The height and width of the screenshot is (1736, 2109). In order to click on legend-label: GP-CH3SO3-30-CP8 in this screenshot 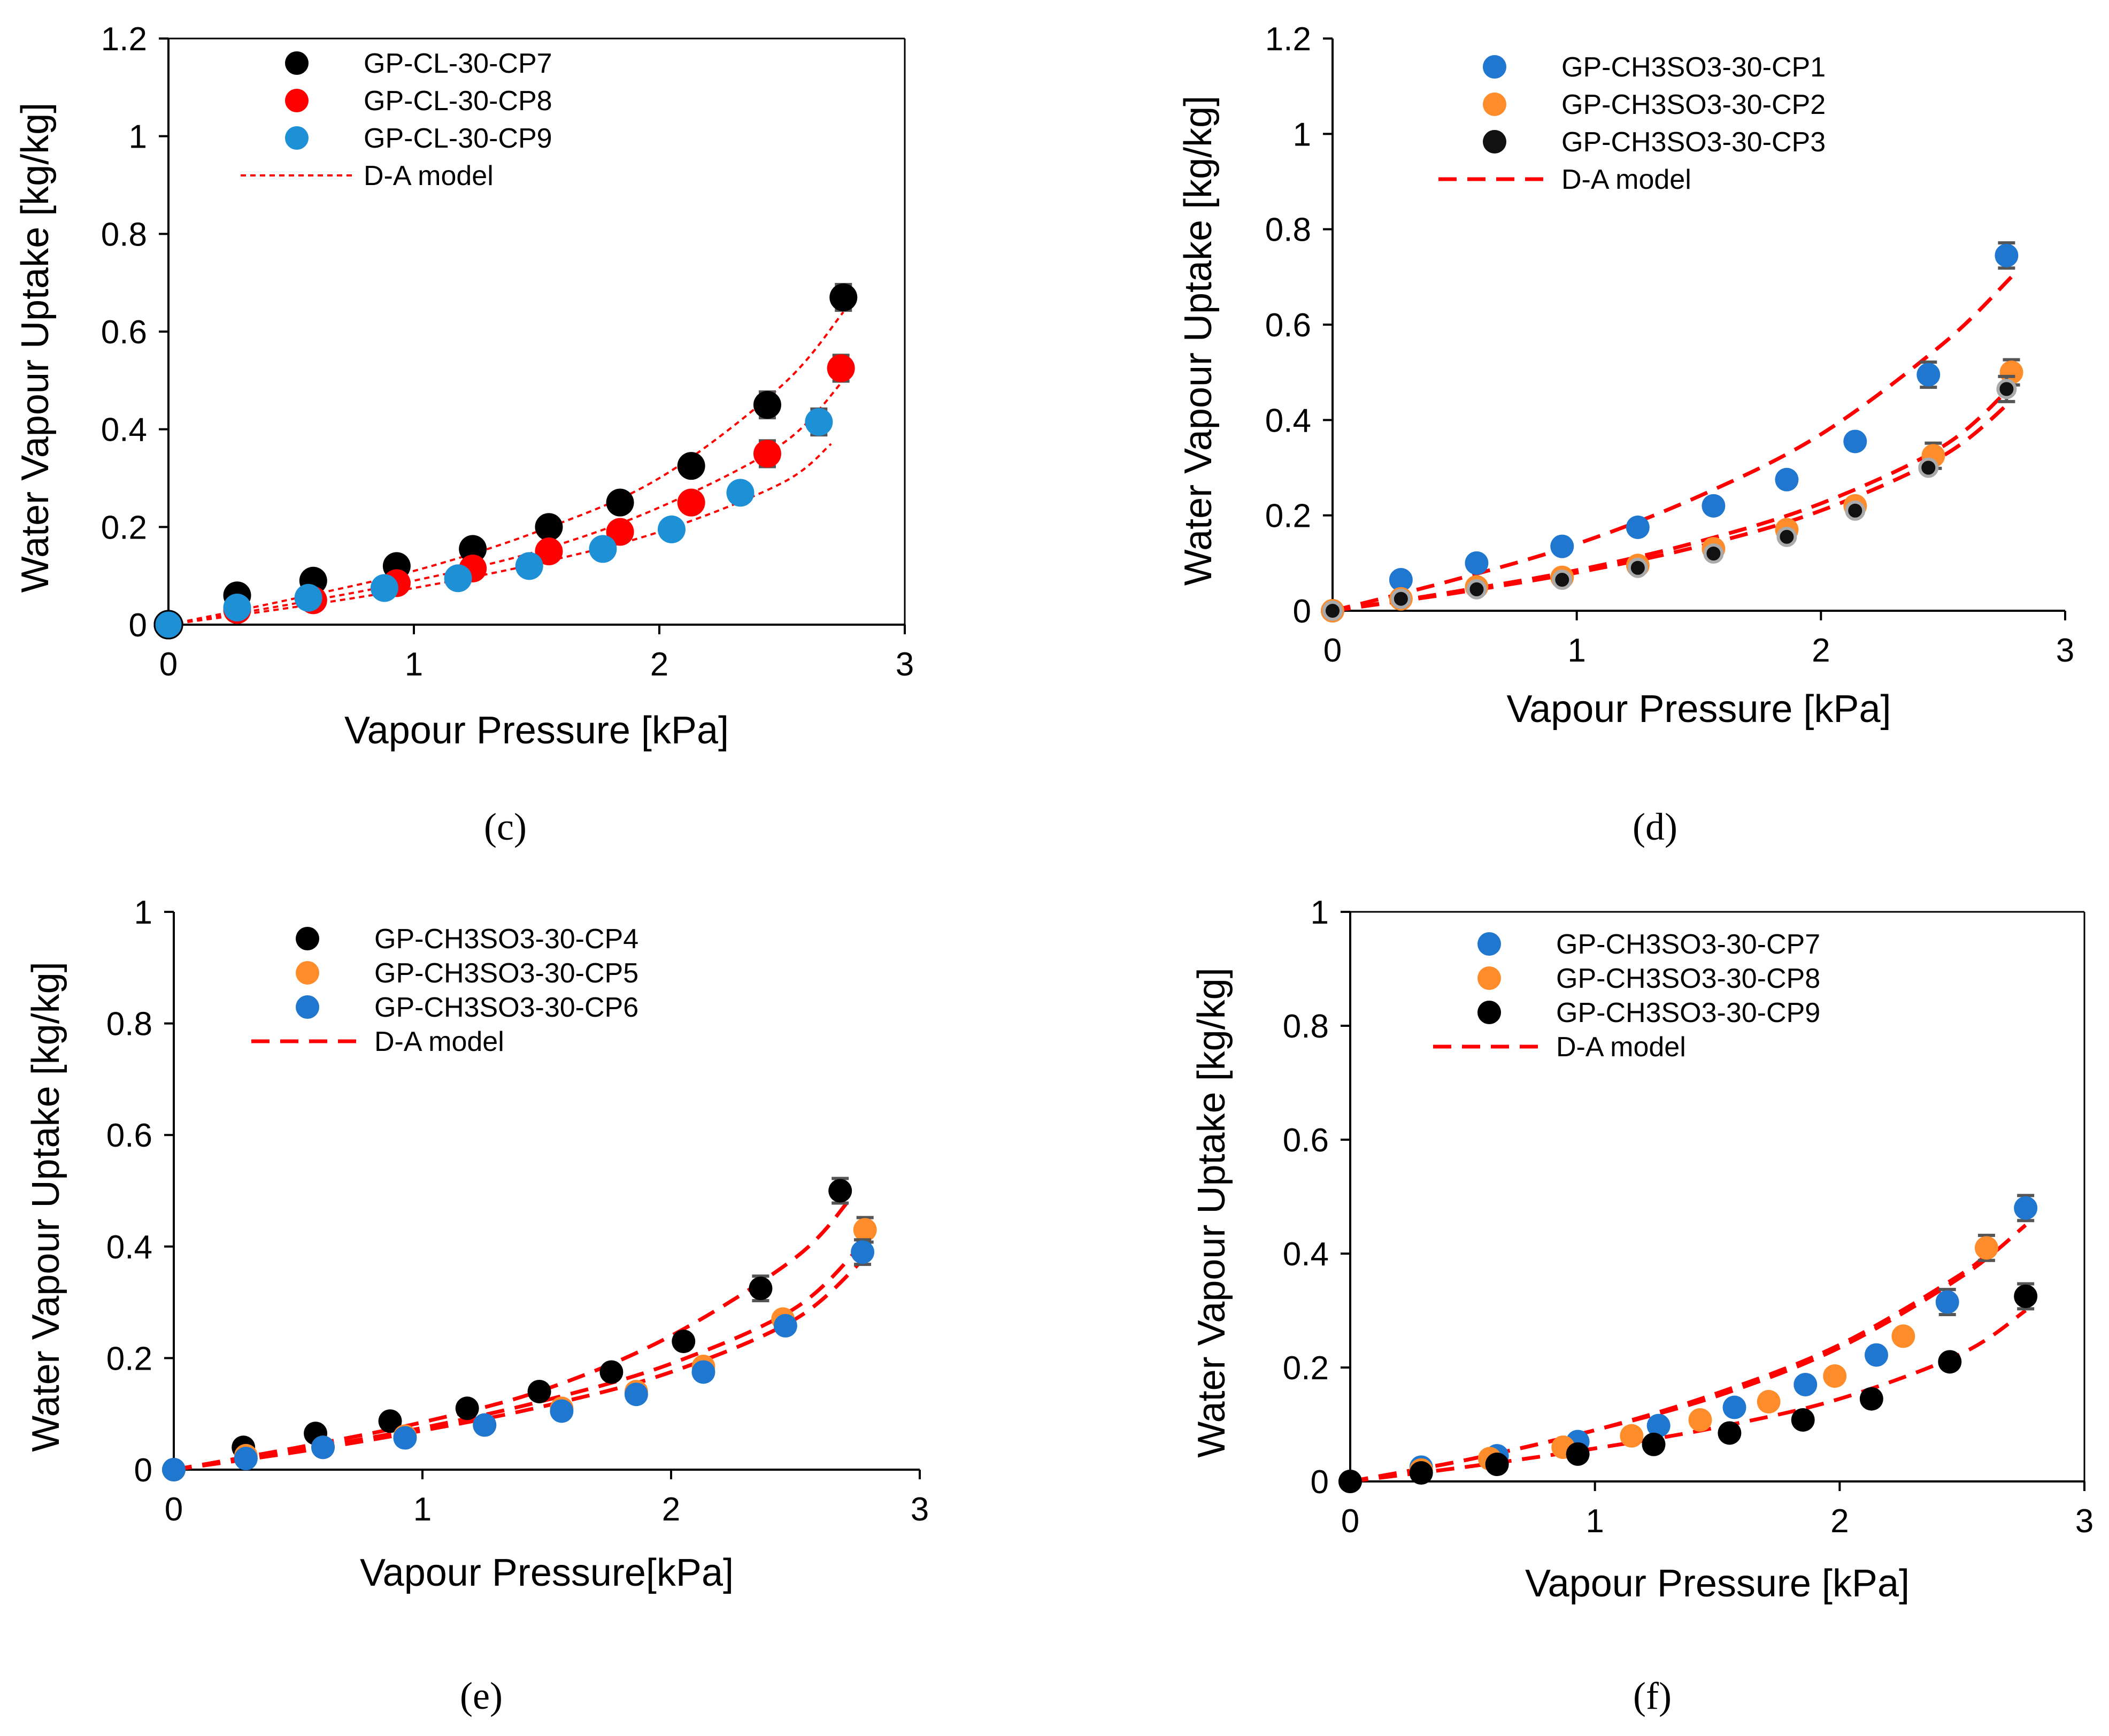, I will do `click(1688, 978)`.